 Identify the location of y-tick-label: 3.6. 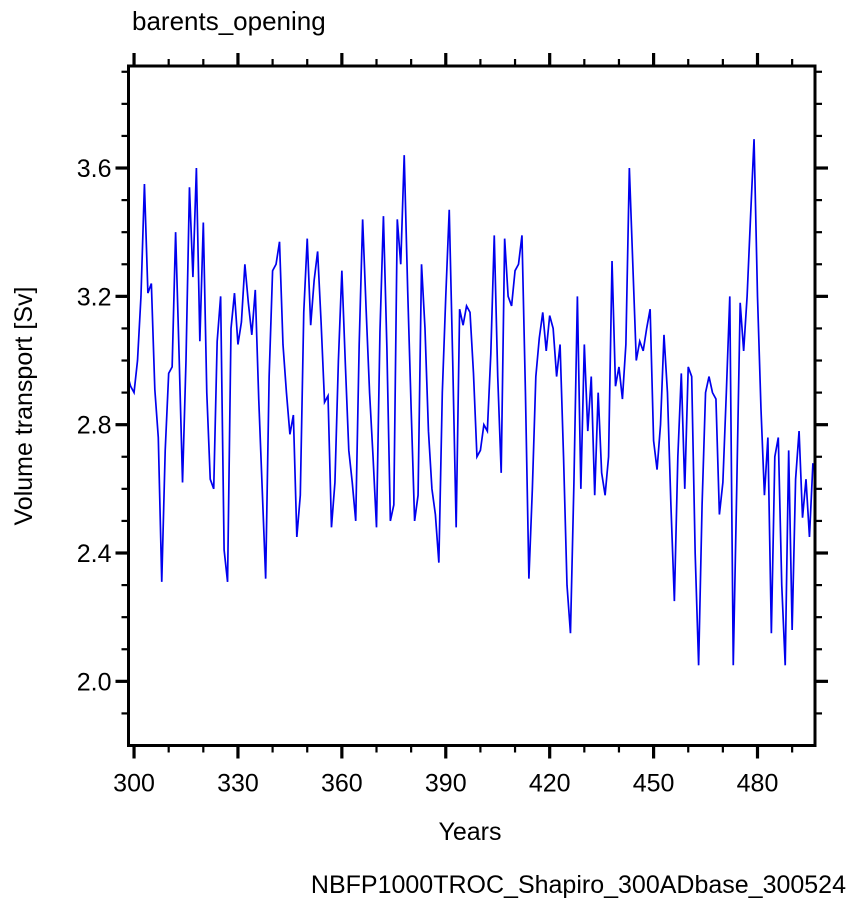
(94, 169).